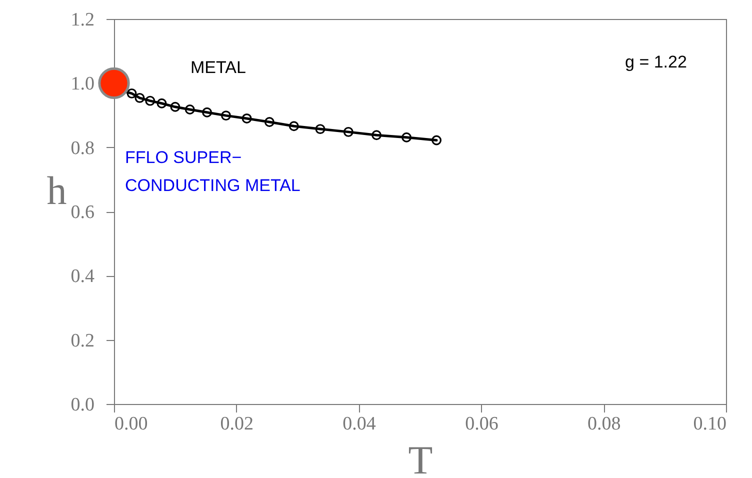 Image resolution: width=752 pixels, height=478 pixels. What do you see at coordinates (56, 190) in the screenshot?
I see `y-axis-title: h` at bounding box center [56, 190].